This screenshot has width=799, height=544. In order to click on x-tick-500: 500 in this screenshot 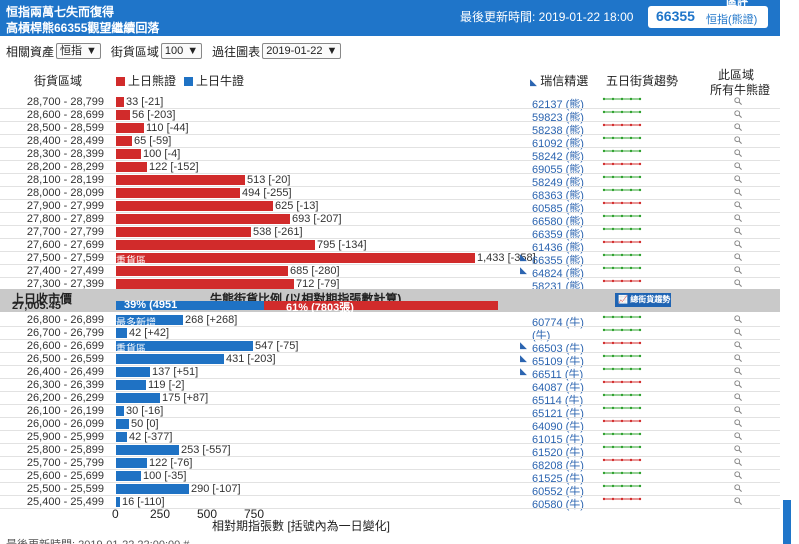, I will do `click(207, 514)`.